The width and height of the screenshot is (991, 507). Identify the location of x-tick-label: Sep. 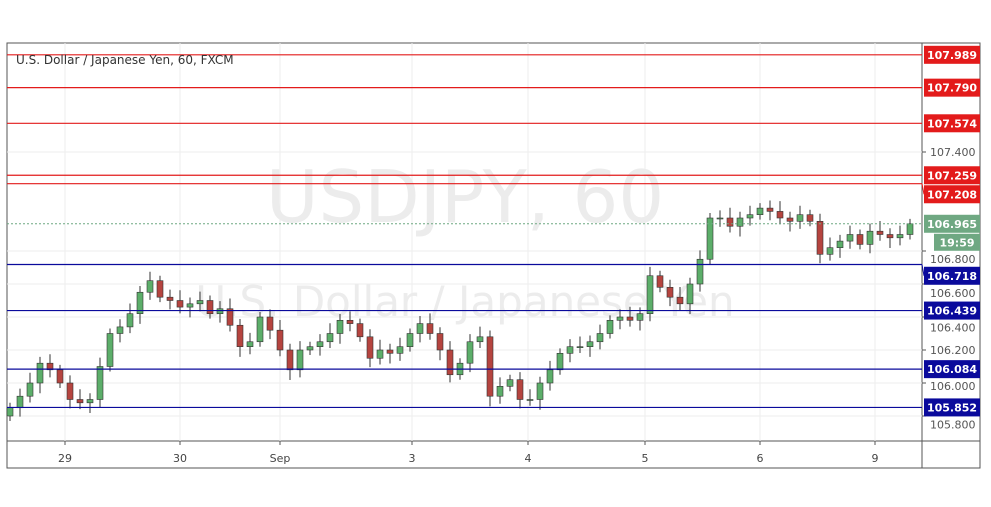
(280, 458).